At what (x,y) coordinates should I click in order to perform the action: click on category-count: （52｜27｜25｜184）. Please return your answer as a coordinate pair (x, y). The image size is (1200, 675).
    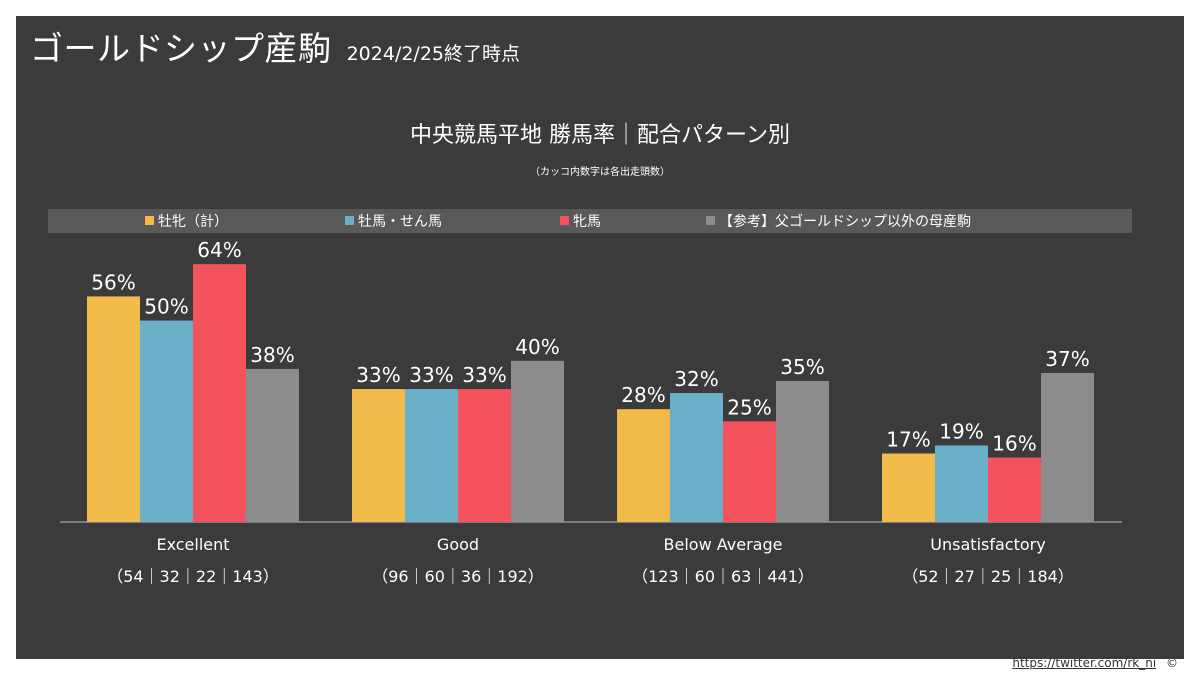
    Looking at the image, I should click on (988, 576).